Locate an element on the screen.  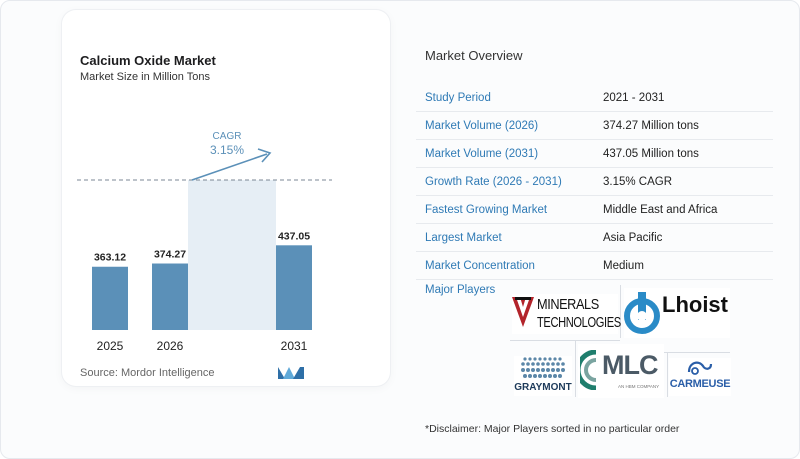
row-label: Market Volume (2026) is located at coordinates (482, 125).